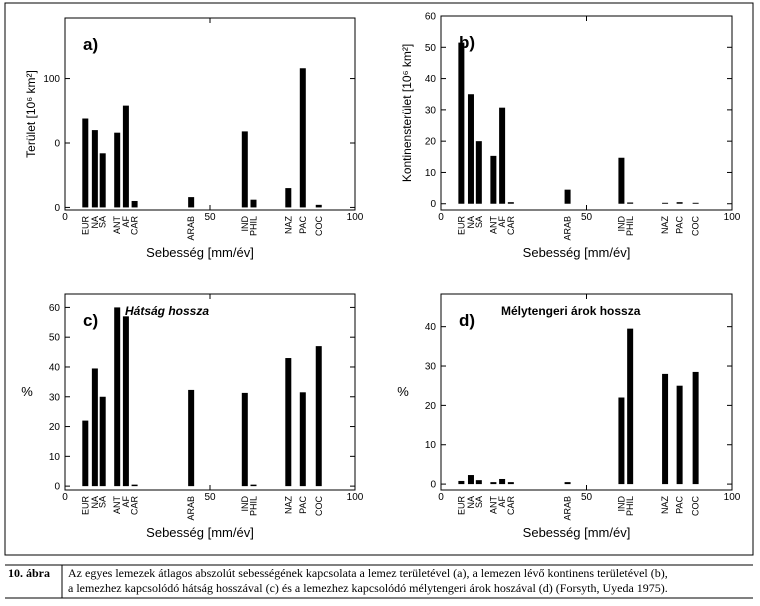  I want to click on y-axis-label: %, so click(27, 391).